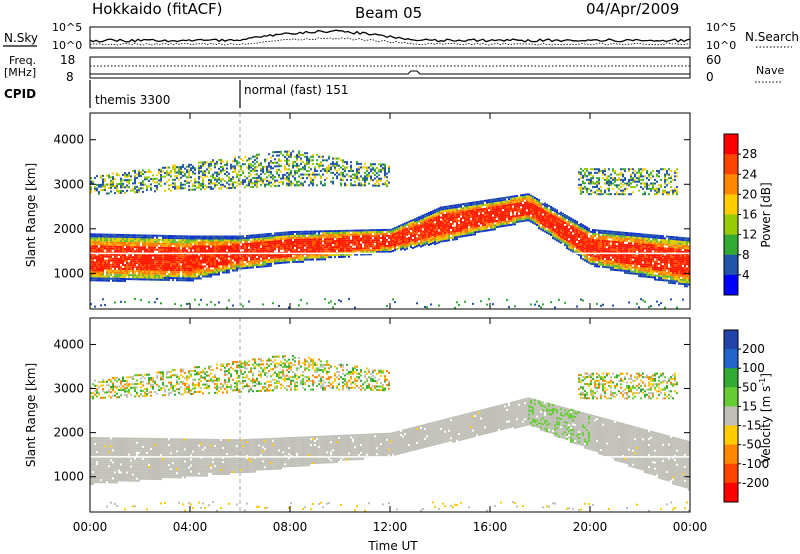 The width and height of the screenshot is (800, 554). Describe the element at coordinates (22, 60) in the screenshot. I see `freq-label: Freq.` at that location.